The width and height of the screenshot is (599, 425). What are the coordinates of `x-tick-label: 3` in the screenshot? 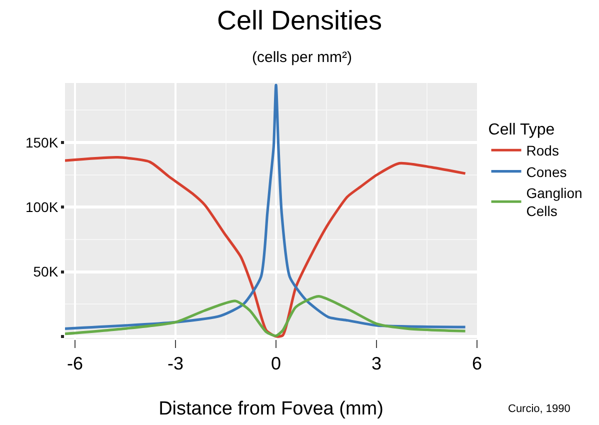 It's located at (377, 364).